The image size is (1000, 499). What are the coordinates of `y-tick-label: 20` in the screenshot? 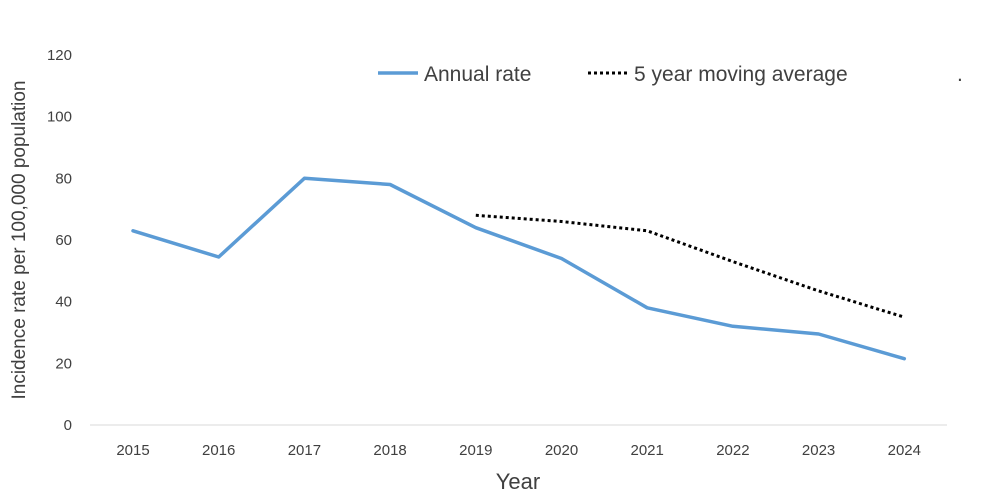 It's located at (63, 363).